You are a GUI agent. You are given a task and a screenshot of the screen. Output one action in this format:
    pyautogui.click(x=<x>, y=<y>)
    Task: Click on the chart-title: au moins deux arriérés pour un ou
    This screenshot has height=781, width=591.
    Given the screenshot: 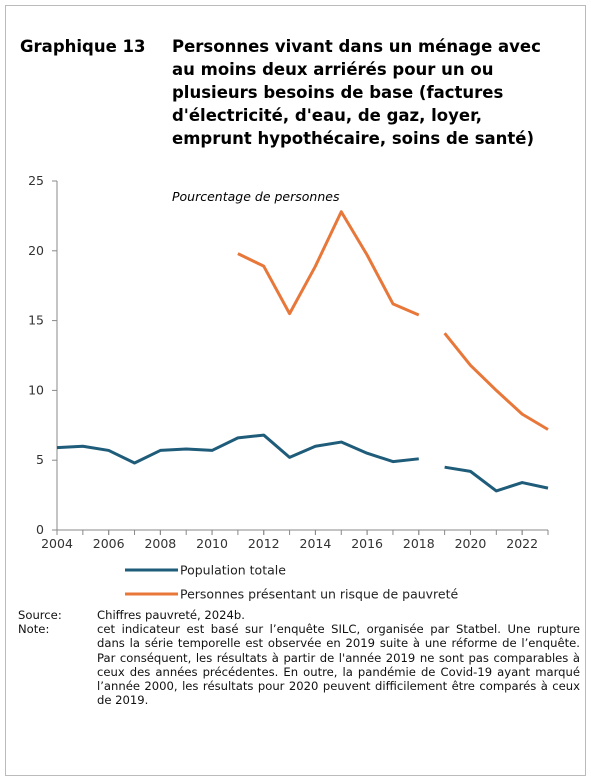 What is the action you would take?
    pyautogui.click(x=333, y=69)
    